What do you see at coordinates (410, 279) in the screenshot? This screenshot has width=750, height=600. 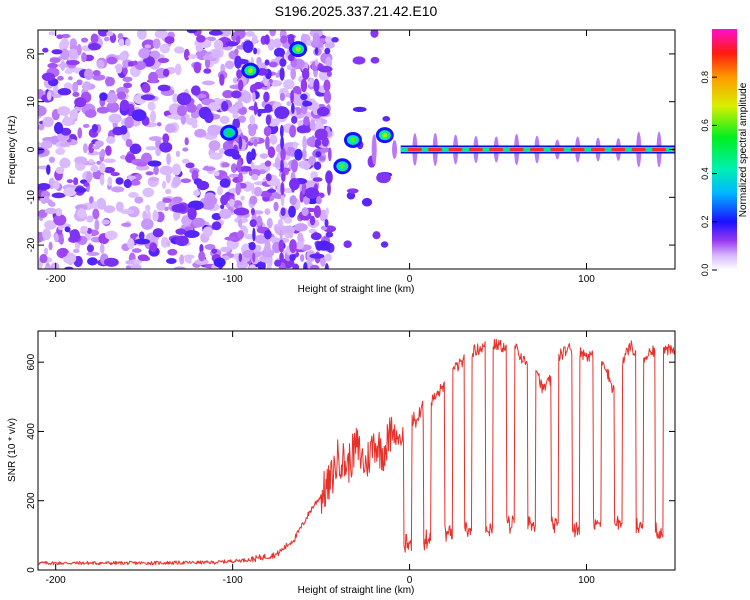 I see `spectrogram-xtick-label: 0` at bounding box center [410, 279].